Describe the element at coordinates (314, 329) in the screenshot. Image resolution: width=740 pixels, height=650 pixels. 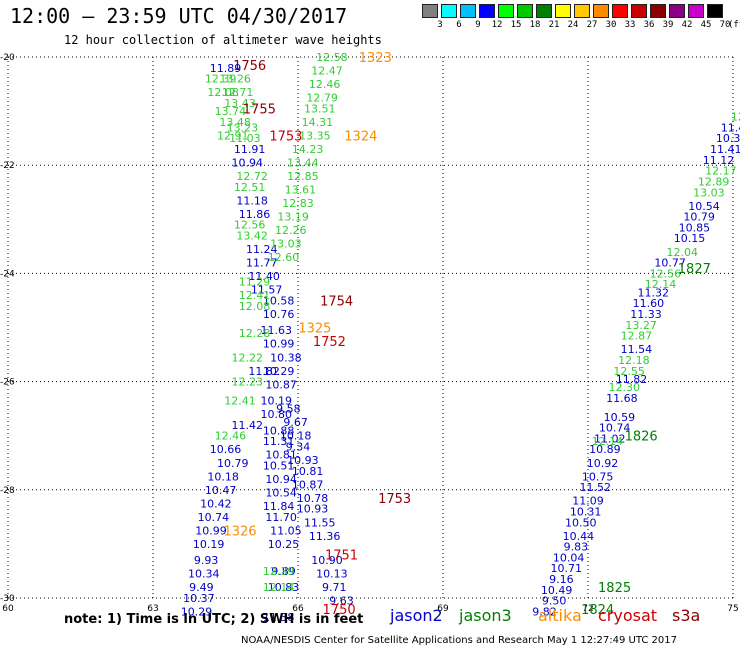
I see `pass-time-label: 1325` at that location.